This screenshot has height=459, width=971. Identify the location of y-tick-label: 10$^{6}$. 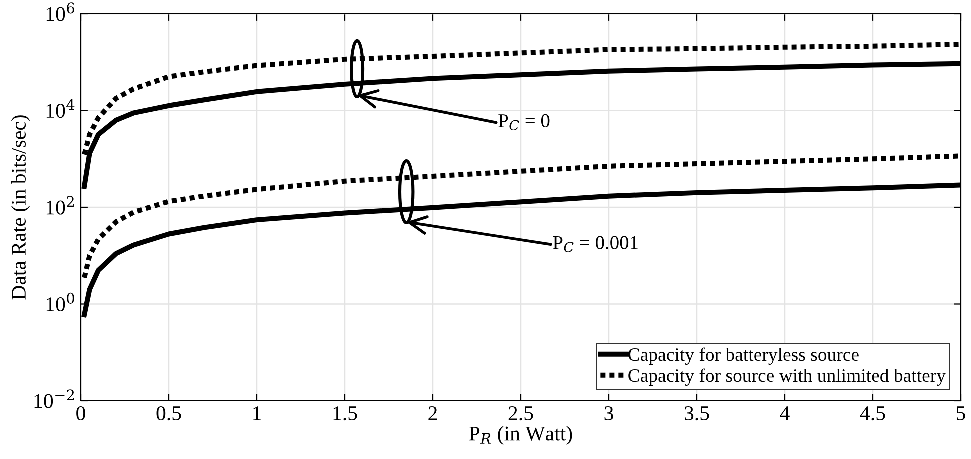
(60, 12).